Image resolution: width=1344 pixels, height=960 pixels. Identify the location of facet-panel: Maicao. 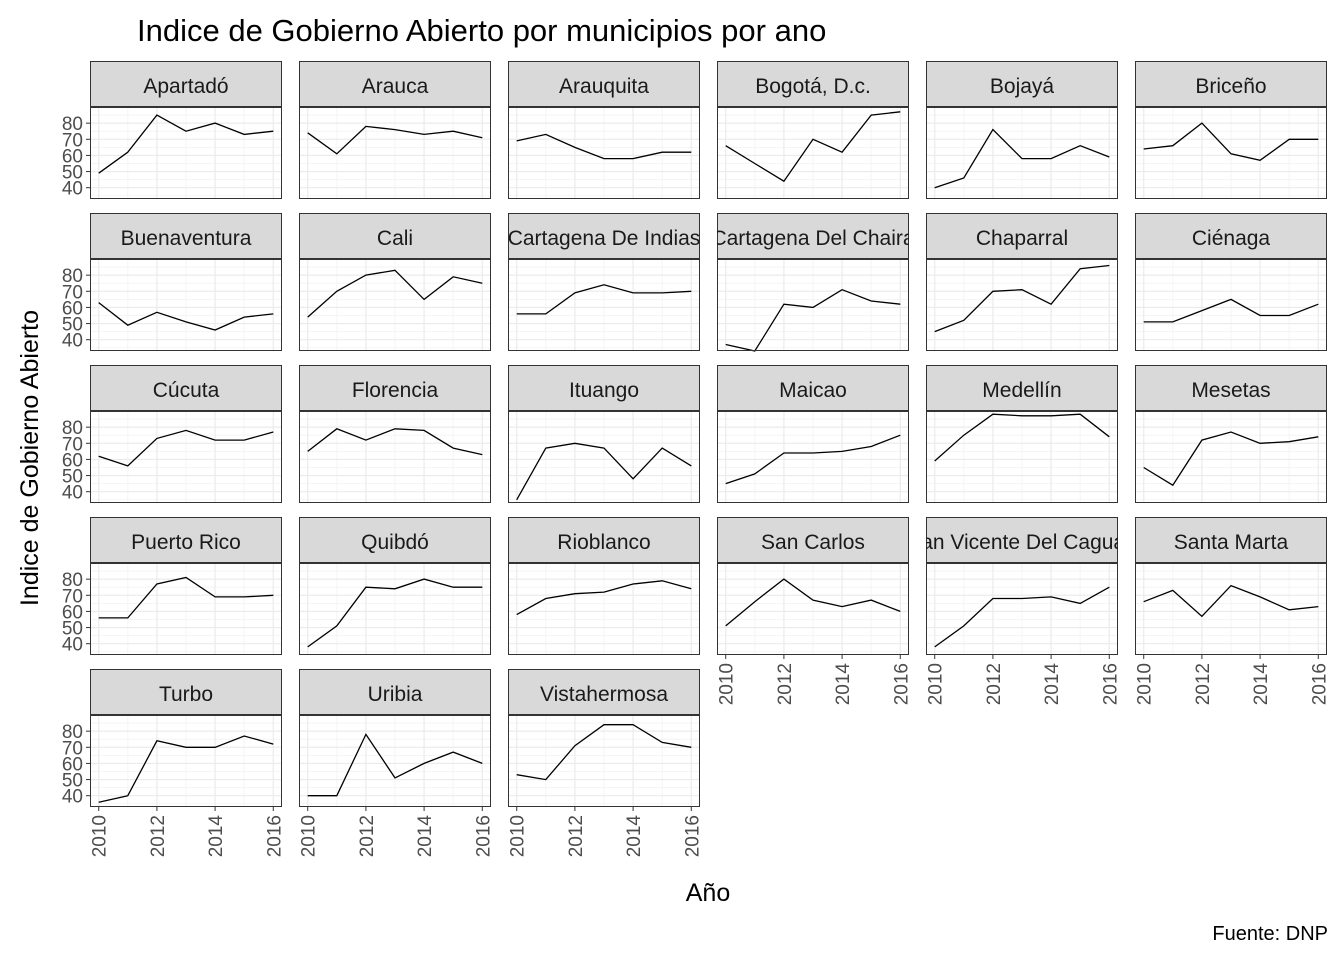
(813, 434).